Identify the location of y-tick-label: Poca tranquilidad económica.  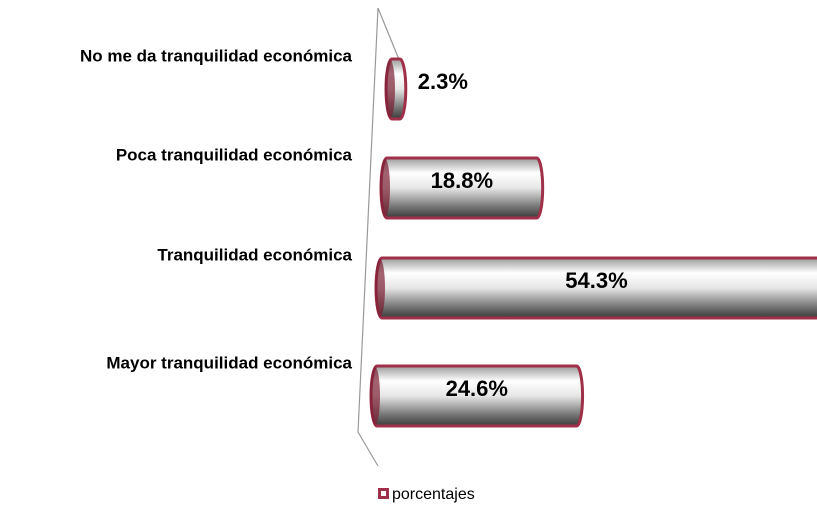
(234, 154).